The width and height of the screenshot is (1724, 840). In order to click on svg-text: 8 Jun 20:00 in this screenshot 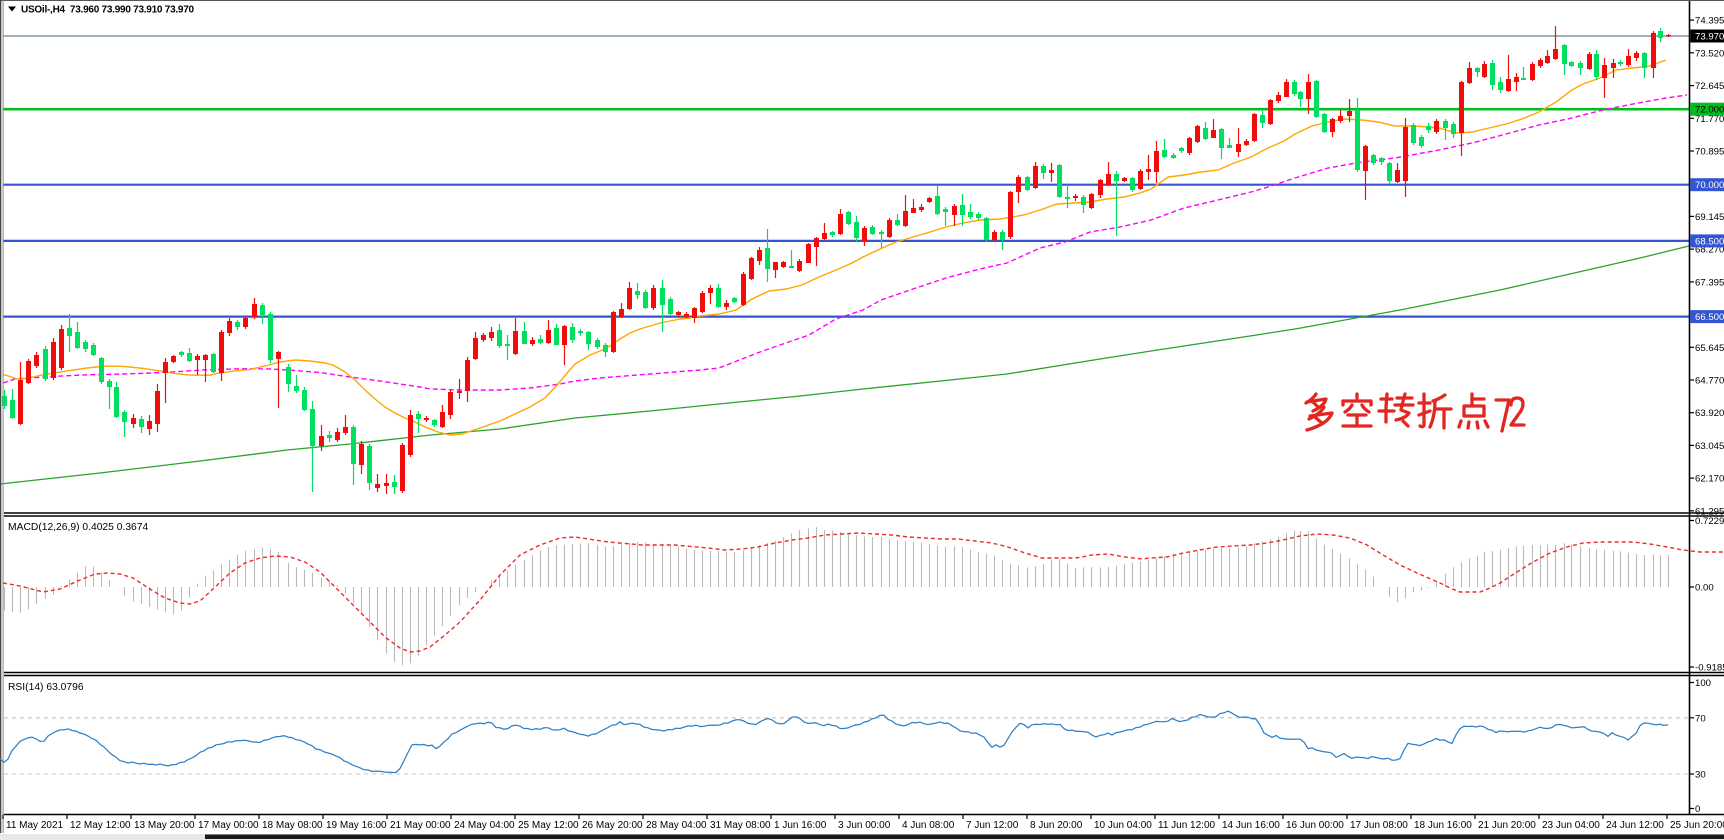, I will do `click(1056, 825)`.